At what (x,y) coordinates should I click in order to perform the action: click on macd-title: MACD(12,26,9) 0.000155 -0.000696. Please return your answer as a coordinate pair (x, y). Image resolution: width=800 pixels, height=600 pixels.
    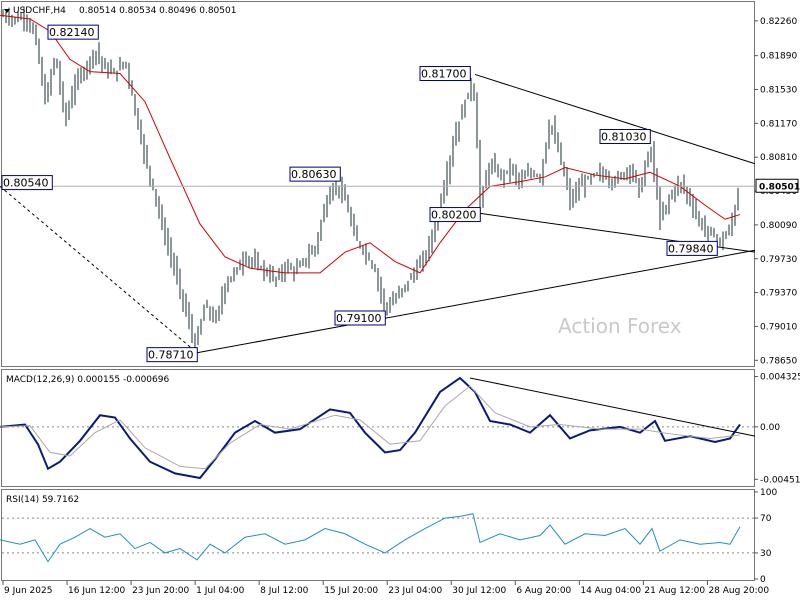
    Looking at the image, I should click on (87, 380).